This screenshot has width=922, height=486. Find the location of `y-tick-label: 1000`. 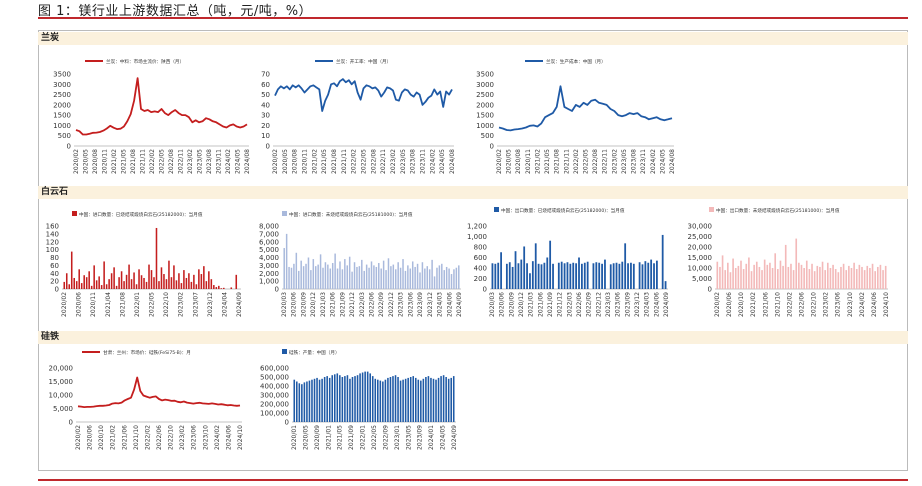

y-tick-label: 1000 is located at coordinates (485, 126).